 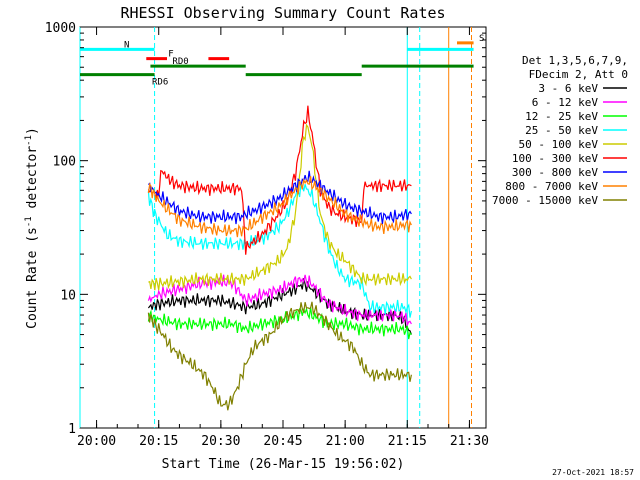 I want to click on y-tick-label-3: 1000, so click(x=60, y=28).